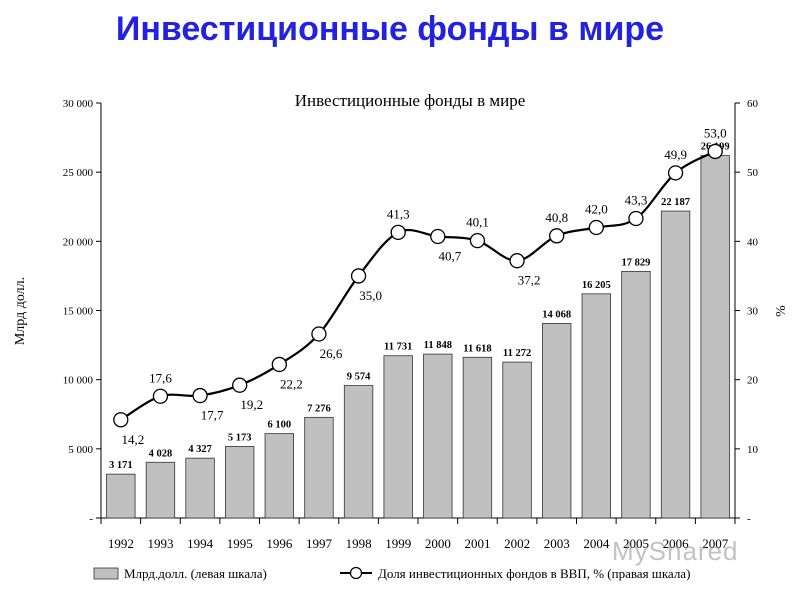  What do you see at coordinates (529, 280) in the screenshot?
I see `line-label: 37,2` at bounding box center [529, 280].